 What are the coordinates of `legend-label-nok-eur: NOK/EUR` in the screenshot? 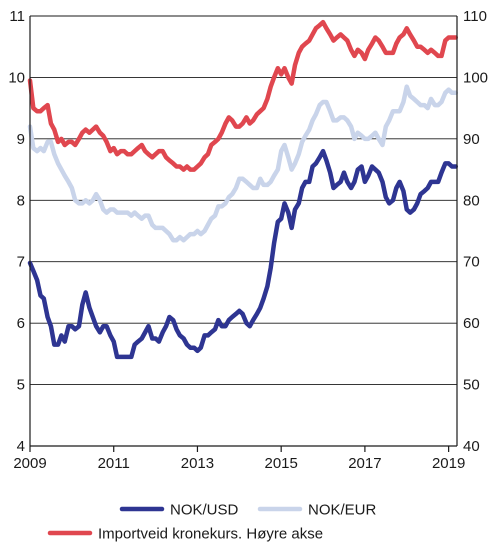 It's located at (342, 510).